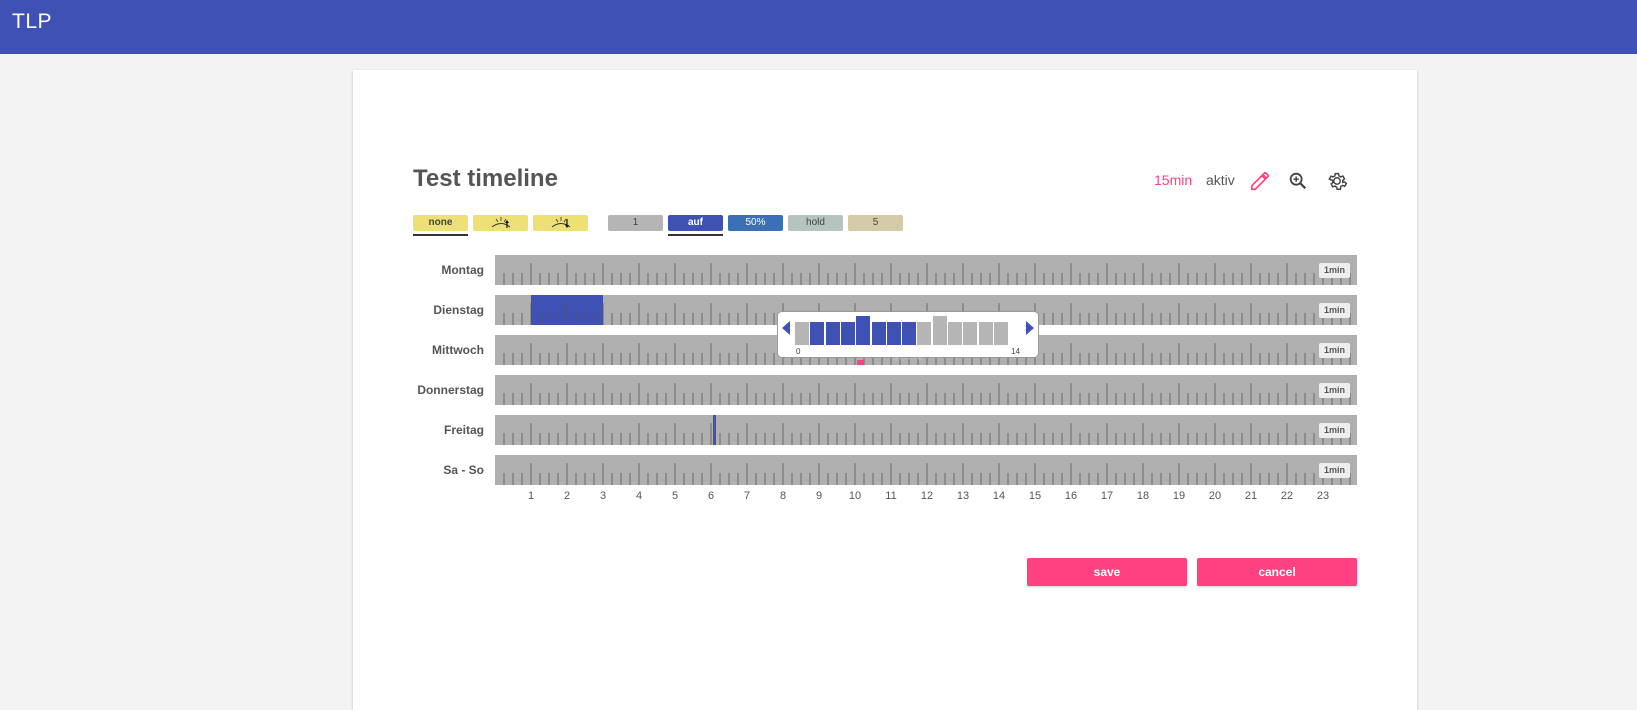 Image resolution: width=1637 pixels, height=710 pixels. I want to click on mode-sunset-chip, so click(560, 223).